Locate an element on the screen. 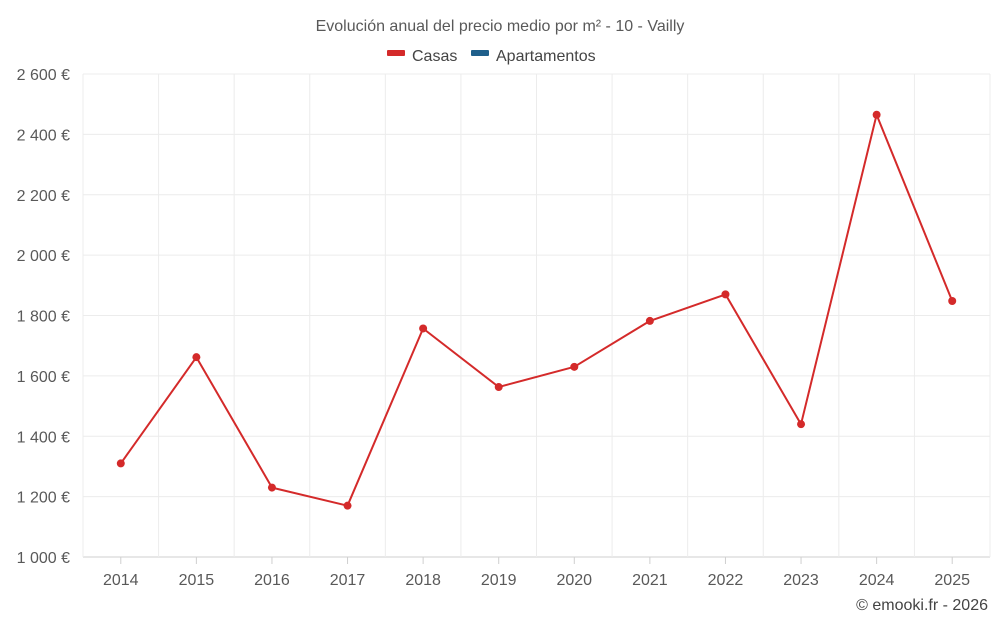 This screenshot has width=1000, height=625. x-tick-label: 2020 is located at coordinates (574, 580).